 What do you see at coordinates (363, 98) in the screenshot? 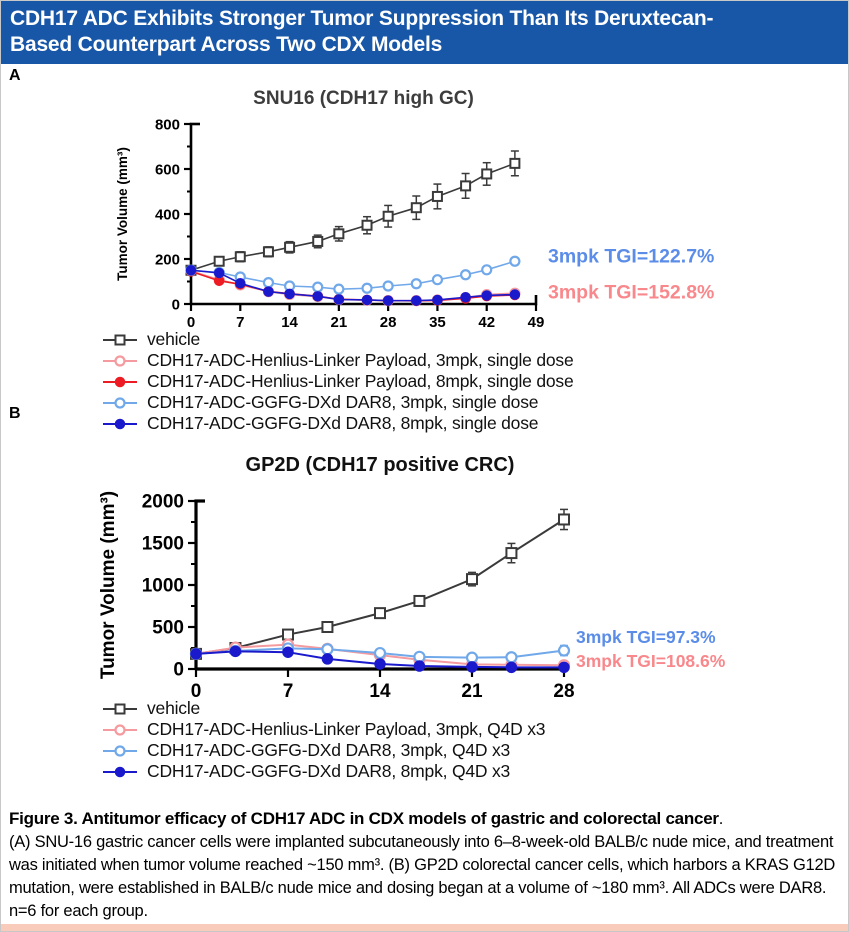
I see `chart-title: SNU16 (CDH17 high GC)` at bounding box center [363, 98].